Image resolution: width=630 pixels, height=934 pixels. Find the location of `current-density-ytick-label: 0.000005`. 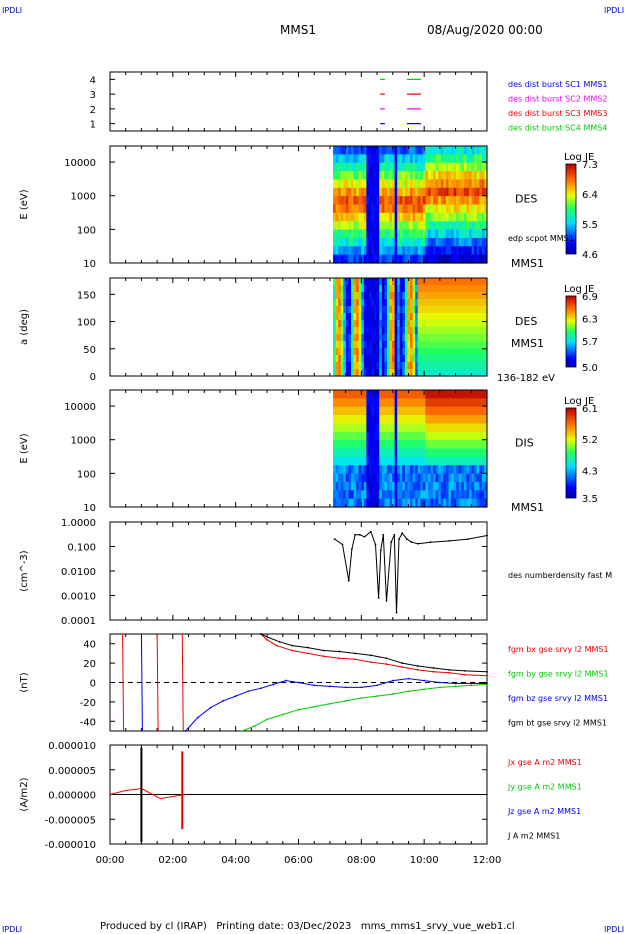

current-density-ytick-label: 0.000005 is located at coordinates (72, 771).